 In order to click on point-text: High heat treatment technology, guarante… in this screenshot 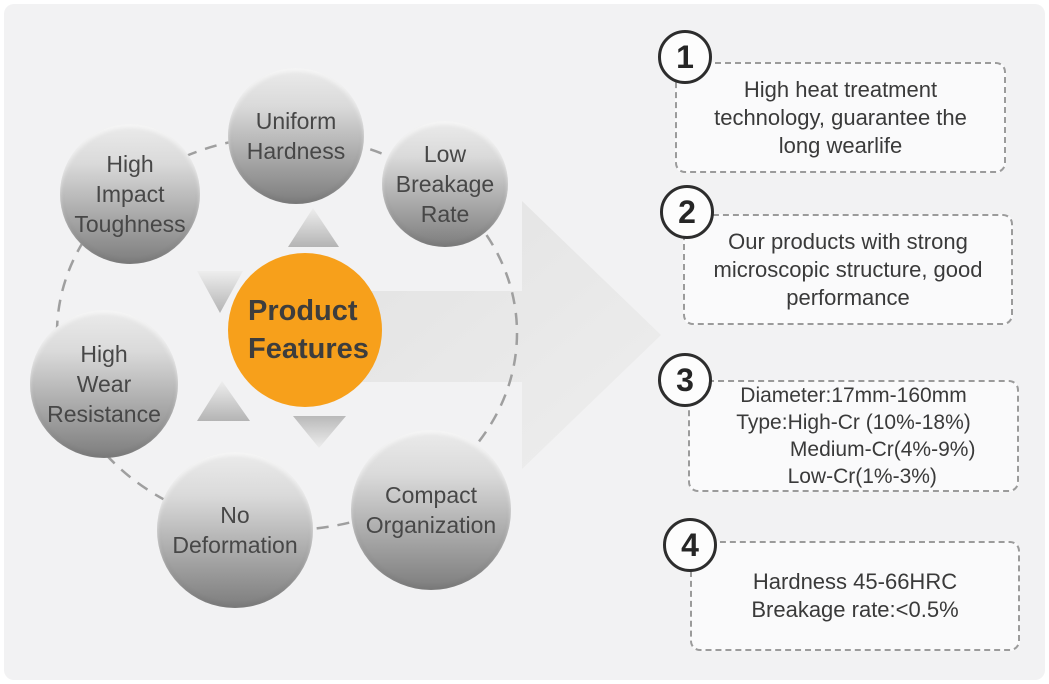, I will do `click(840, 117)`.